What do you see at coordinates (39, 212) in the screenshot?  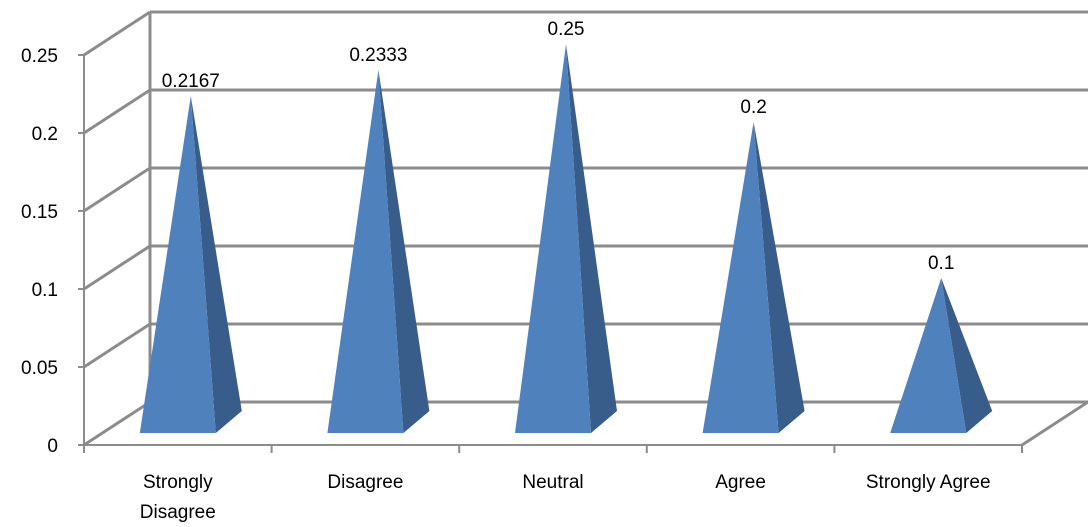 I see `y-tick-label: 0.15` at bounding box center [39, 212].